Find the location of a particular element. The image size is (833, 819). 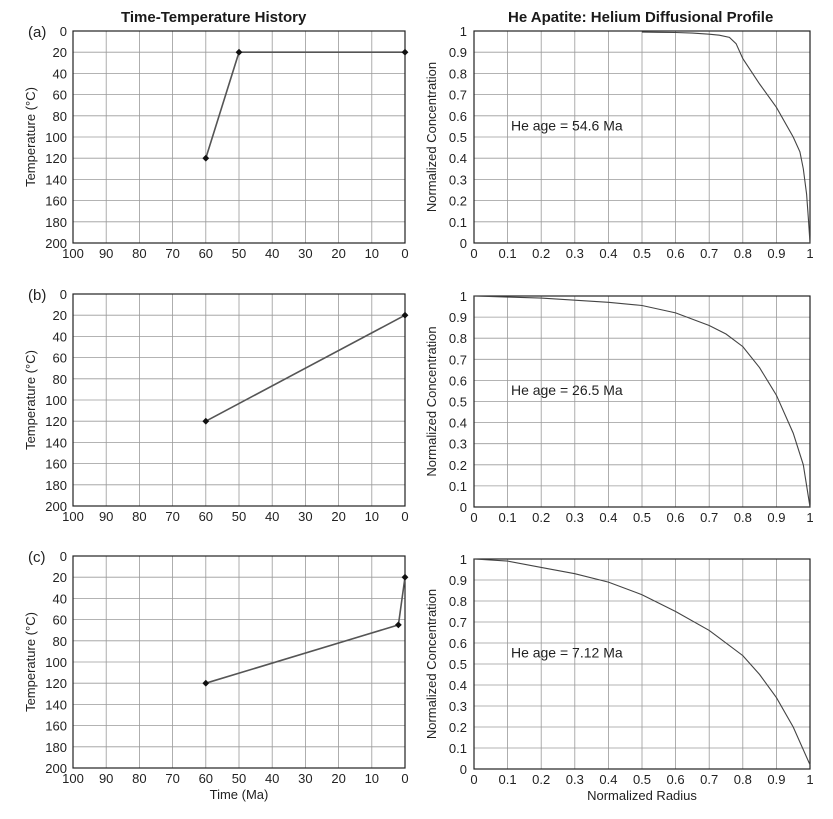

y-tick-label: 160 is located at coordinates (56, 464).